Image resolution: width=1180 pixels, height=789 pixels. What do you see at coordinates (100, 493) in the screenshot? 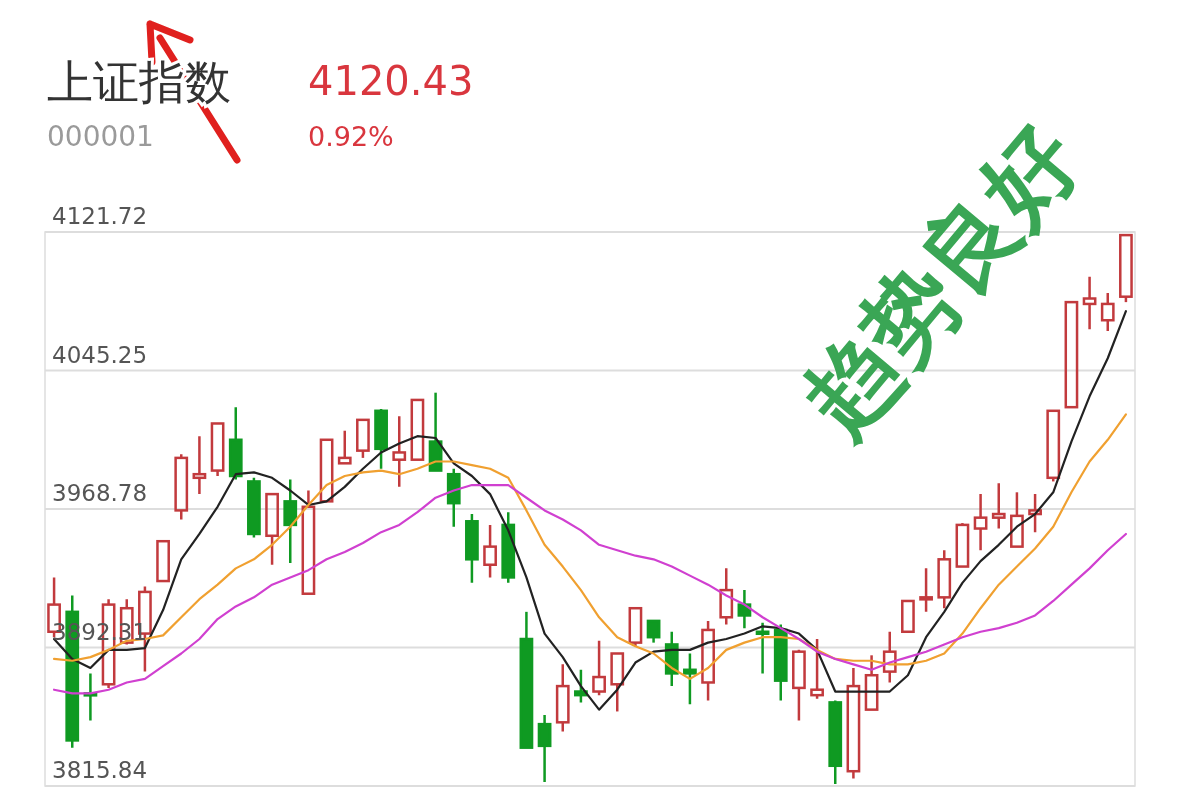
I see `y-tick-label: 3968.78` at bounding box center [100, 493].